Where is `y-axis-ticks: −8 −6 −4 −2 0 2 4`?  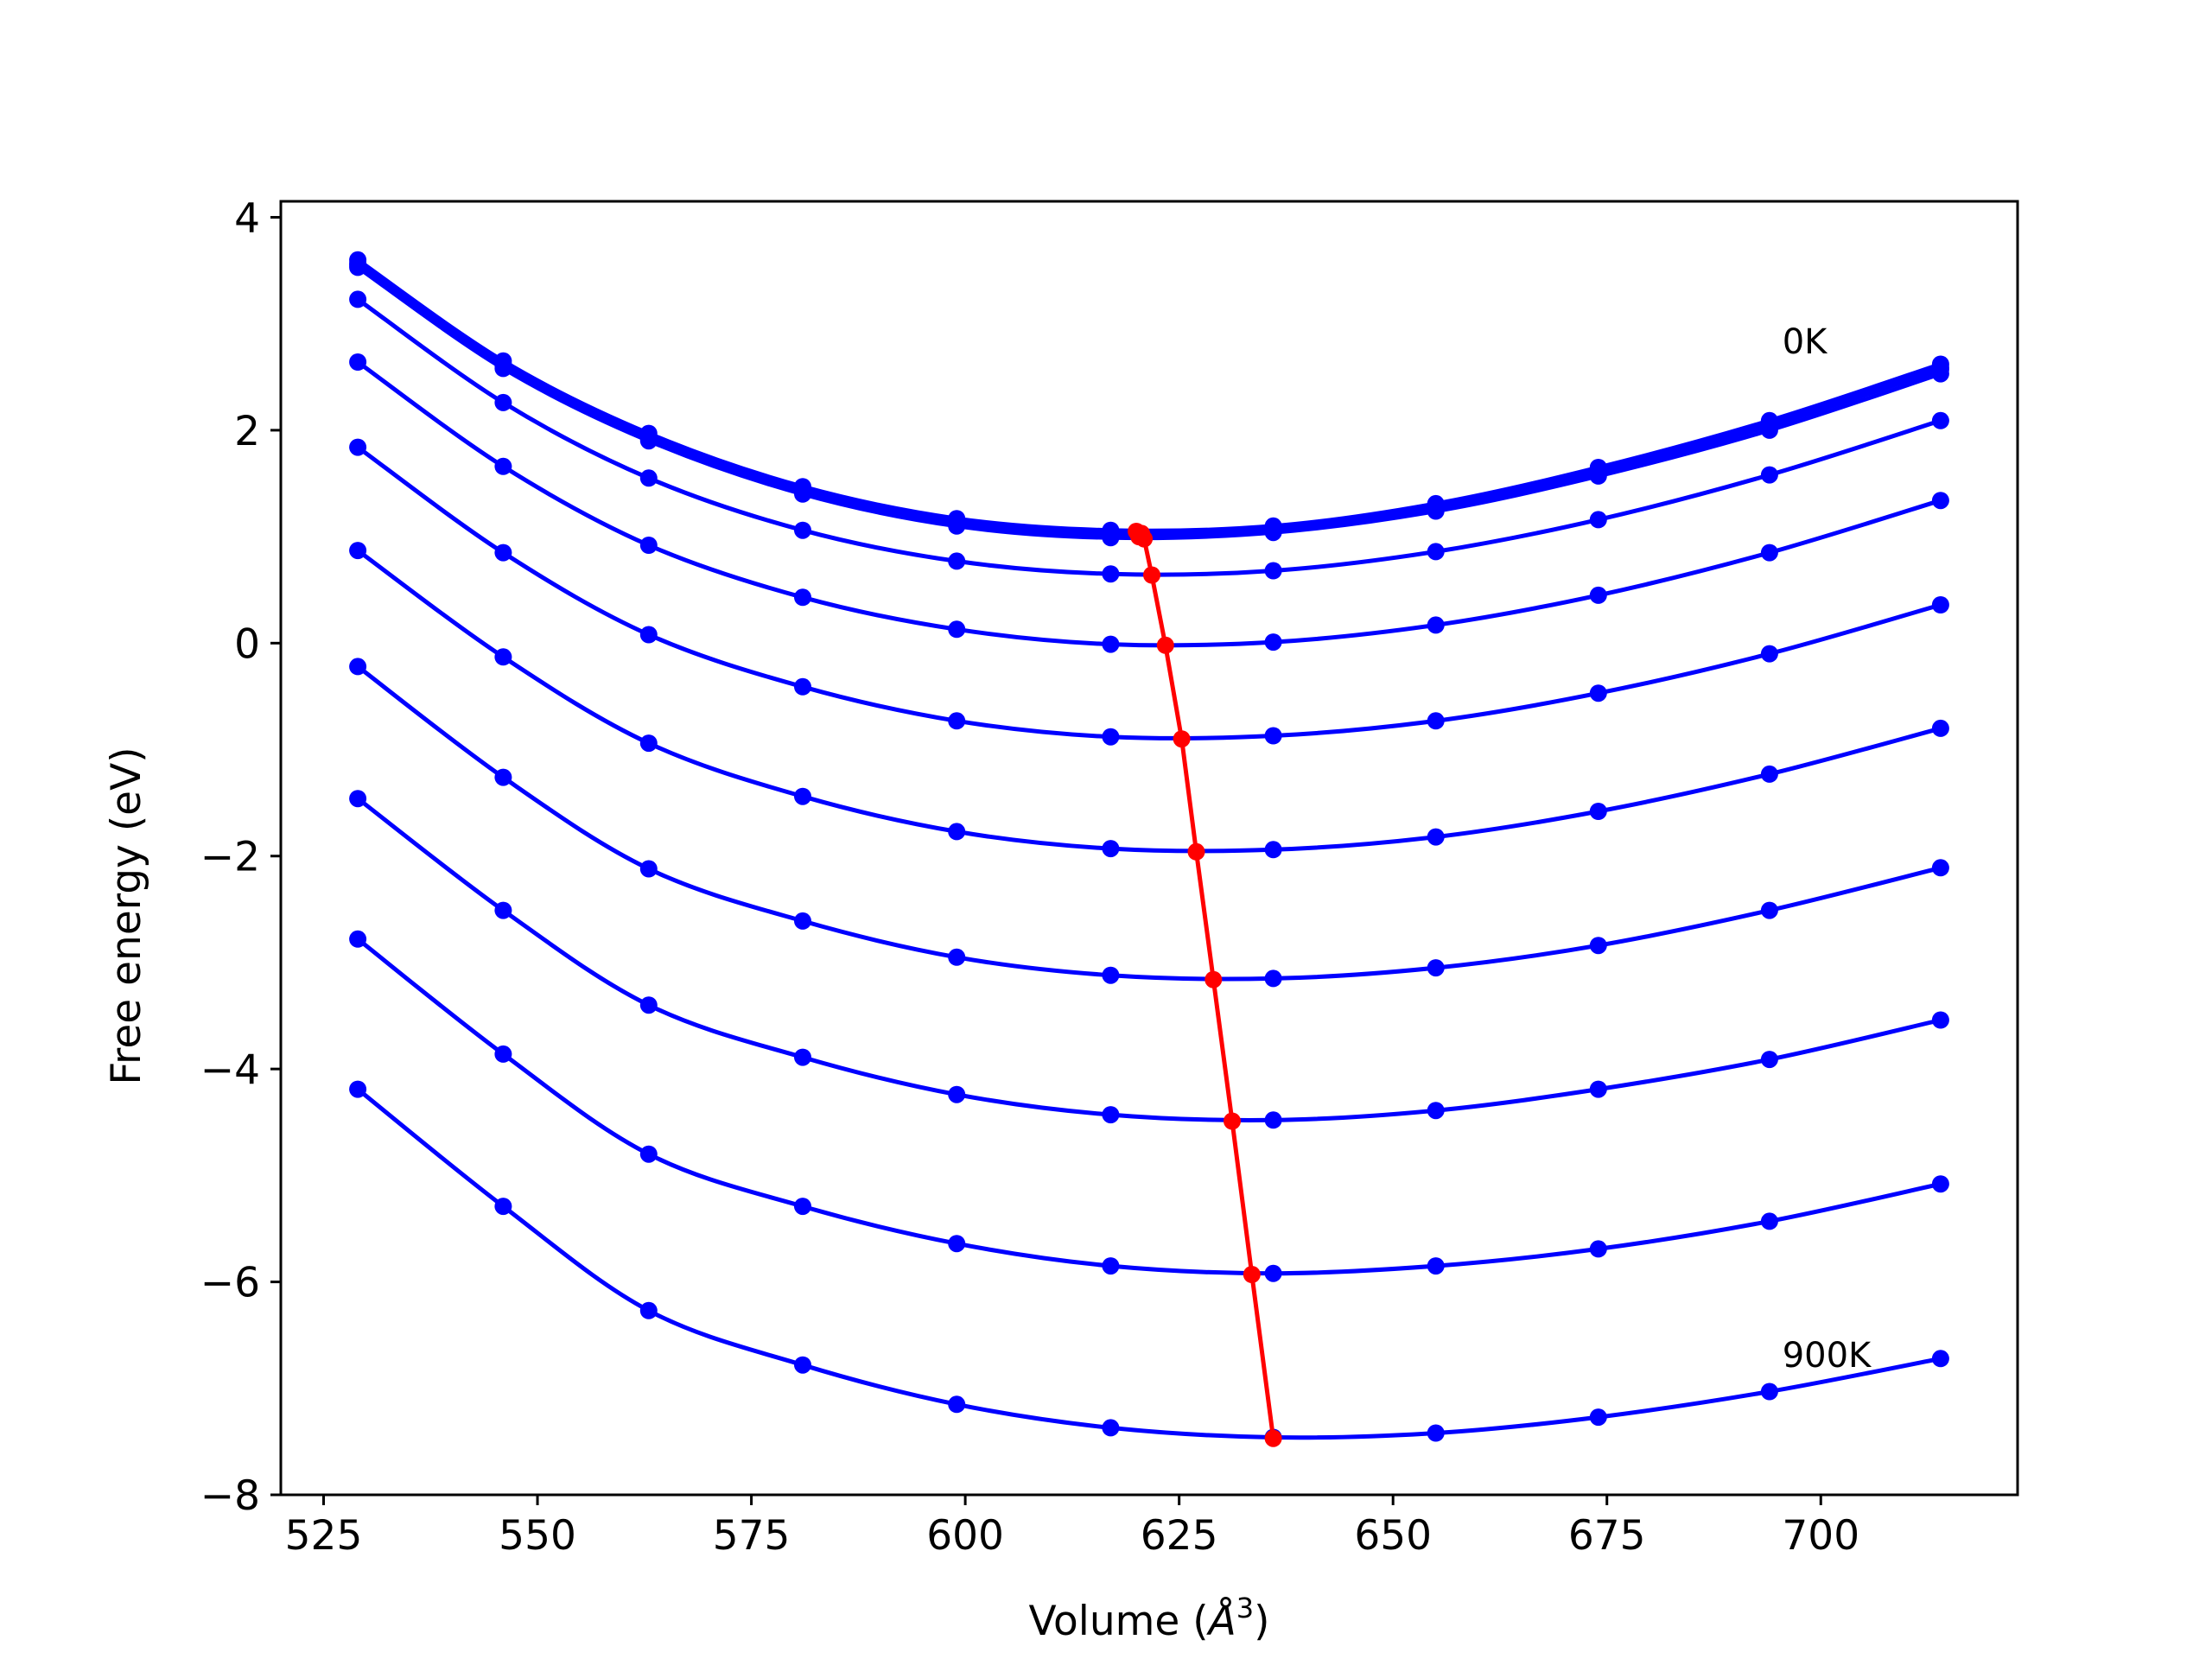 y-axis-ticks: −8 −6 −4 −2 0 2 4 is located at coordinates (240, 857).